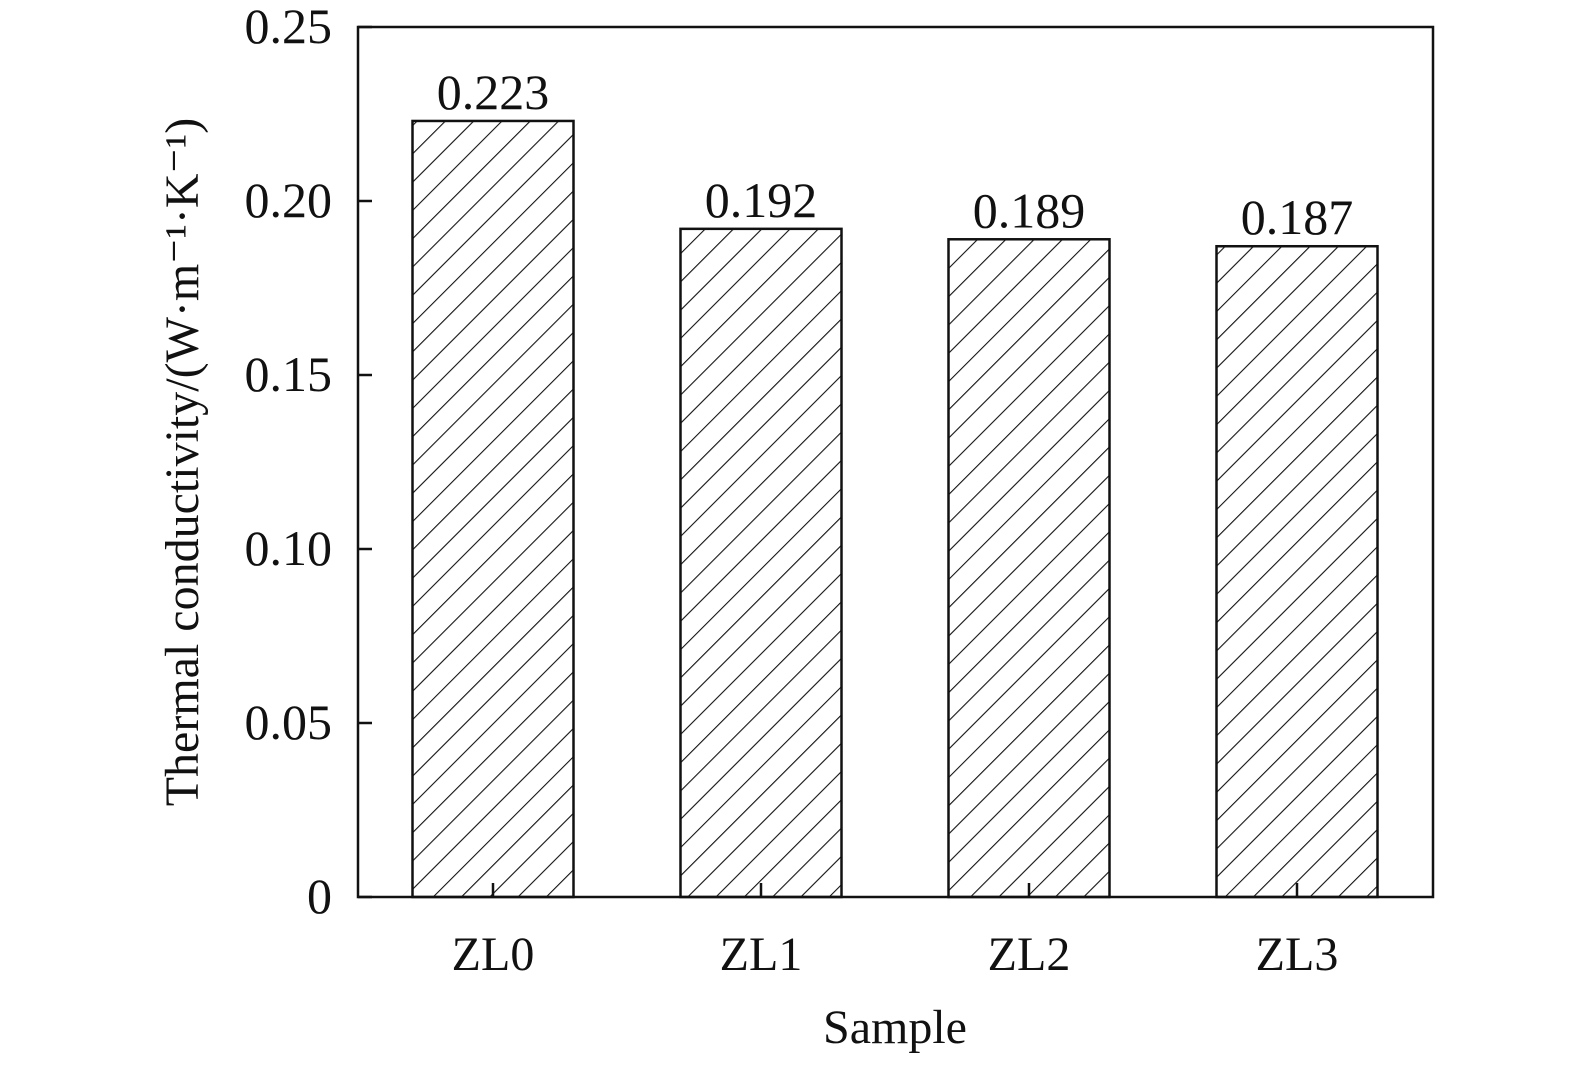 The width and height of the screenshot is (1575, 1065). I want to click on x-tick-label: ZL3, so click(1297, 954).